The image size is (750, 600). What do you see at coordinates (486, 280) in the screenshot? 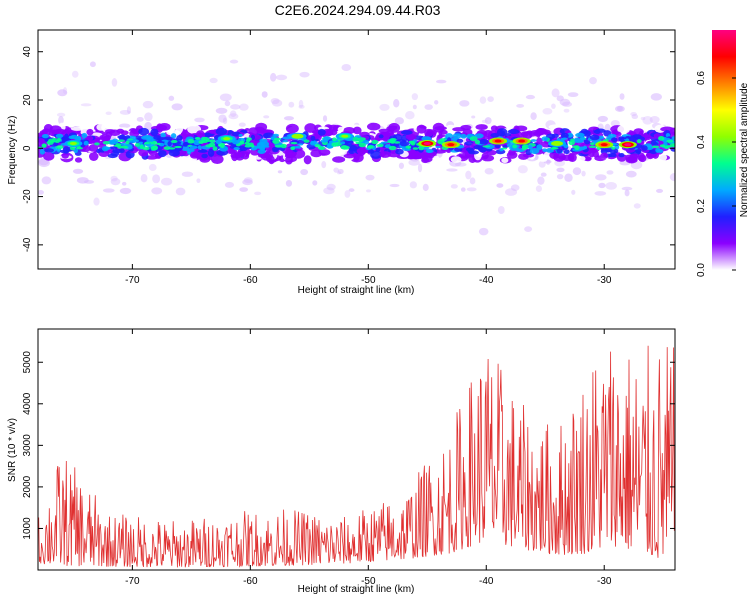
I see `x-tick-label: -40` at bounding box center [486, 280].